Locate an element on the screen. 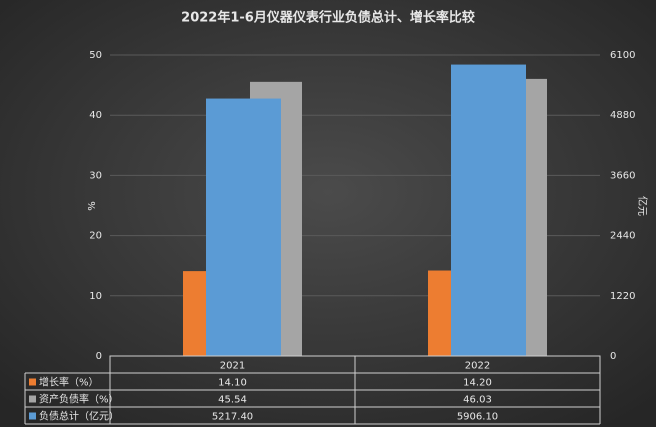  table-value: 5906.10 is located at coordinates (477, 417).